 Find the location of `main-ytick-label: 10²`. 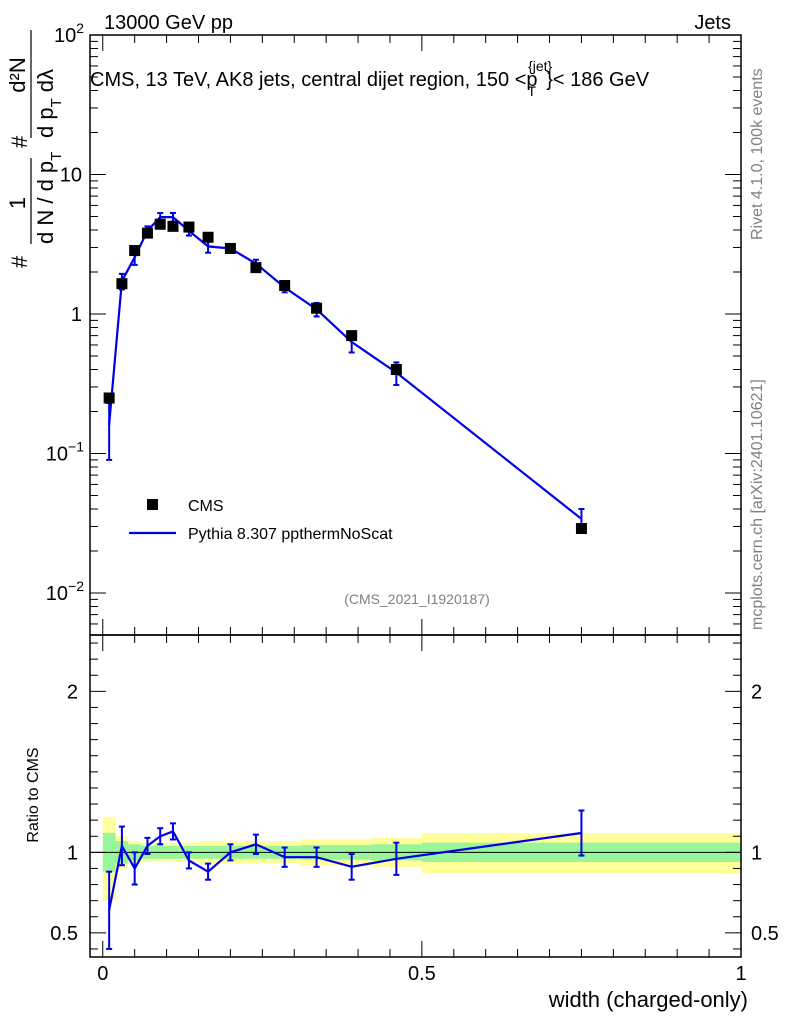

main-ytick-label: 10² is located at coordinates (69, 33).